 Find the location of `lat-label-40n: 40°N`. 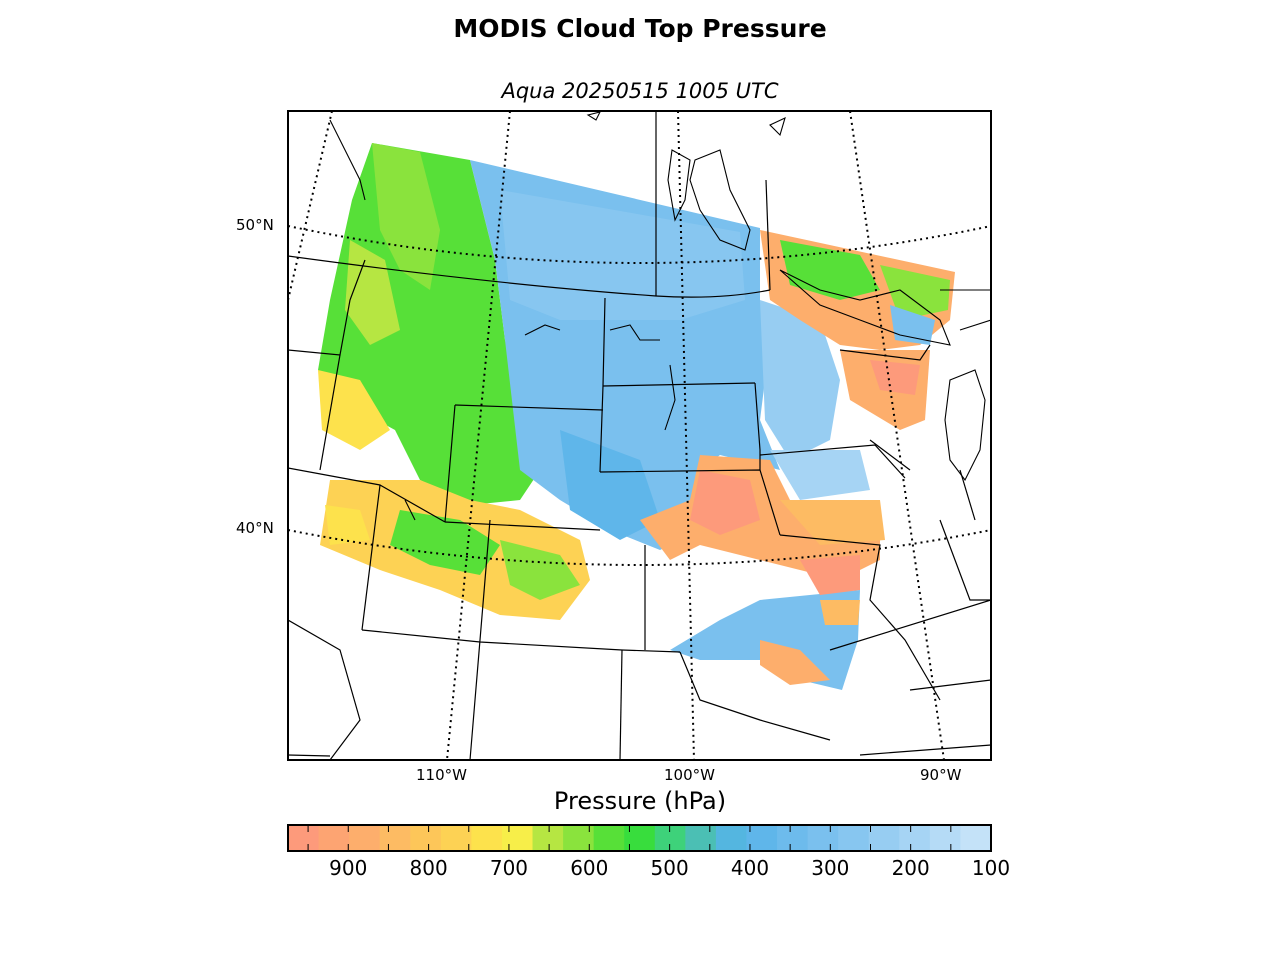

lat-label-40n: 40°N is located at coordinates (255, 528).